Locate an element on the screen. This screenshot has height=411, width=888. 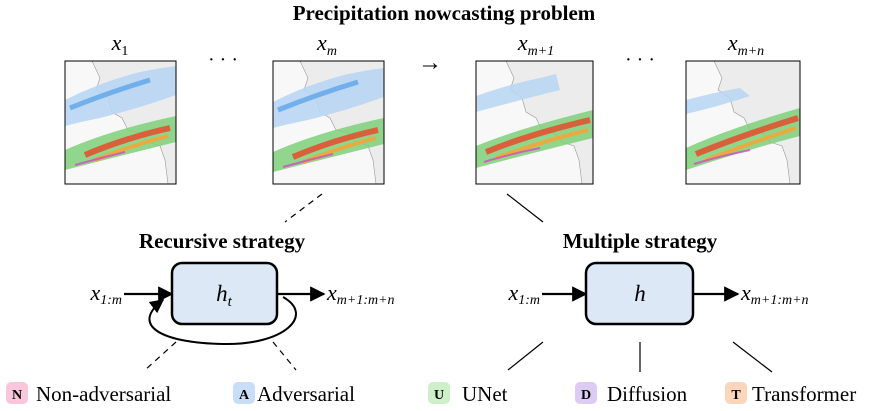
category-unet: U UNet is located at coordinates (468, 394).